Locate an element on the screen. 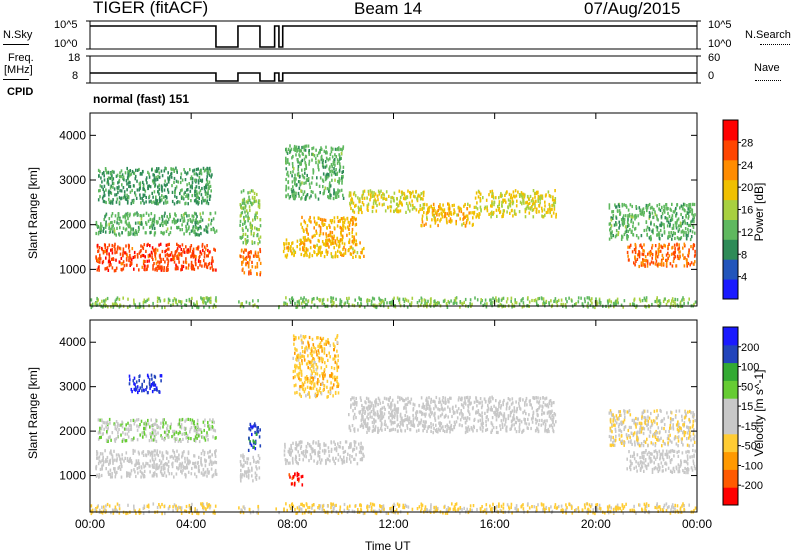 The width and height of the screenshot is (800, 554). nsky-series-line is located at coordinates (393, 36).